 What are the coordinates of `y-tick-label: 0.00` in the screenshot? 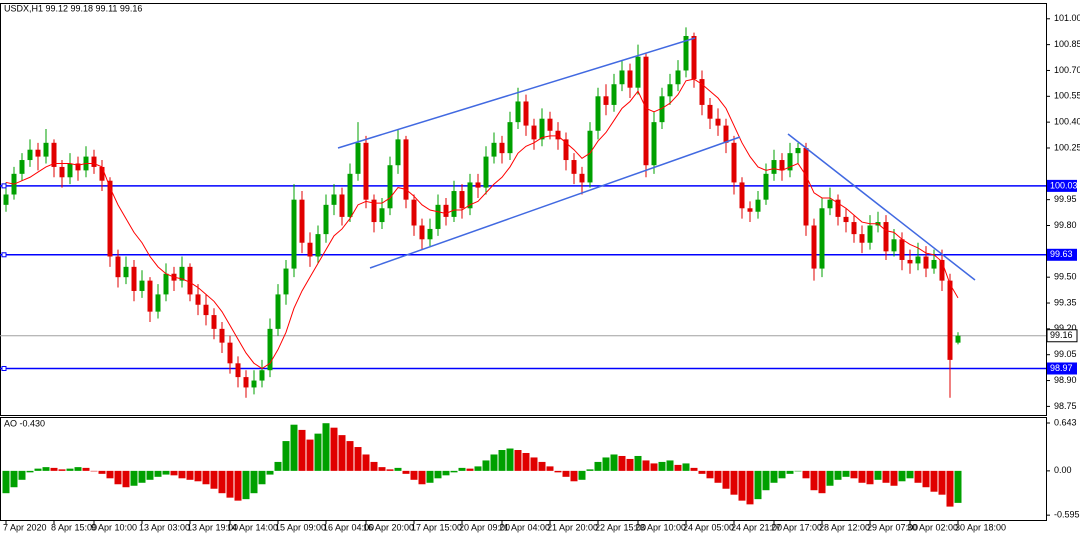 It's located at (1063, 470).